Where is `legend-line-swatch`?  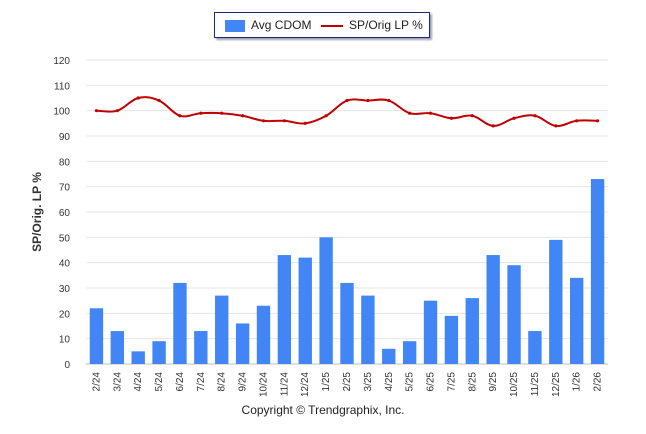 legend-line-swatch is located at coordinates (332, 26).